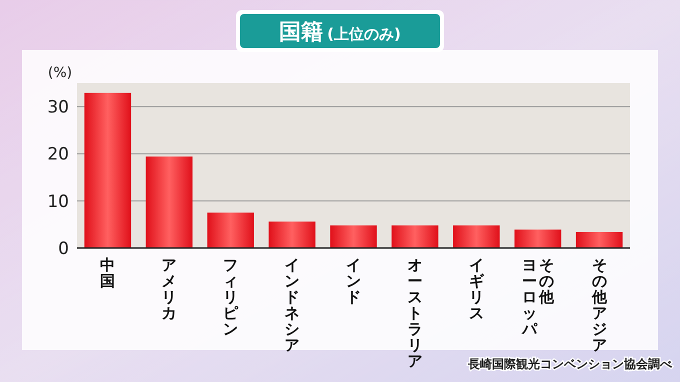 Image resolution: width=680 pixels, height=382 pixels. I want to click on text: 長崎国際観光コンベンション協会調べ, so click(570, 364).